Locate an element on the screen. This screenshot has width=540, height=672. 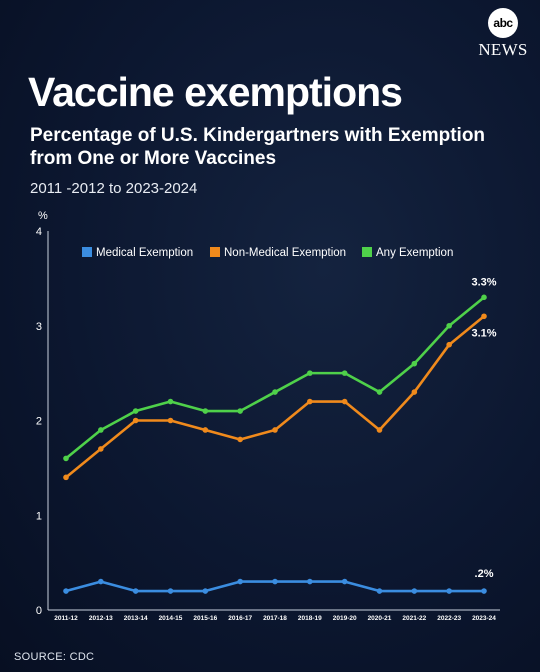
x-tick-label: 2018-19 is located at coordinates (310, 618).